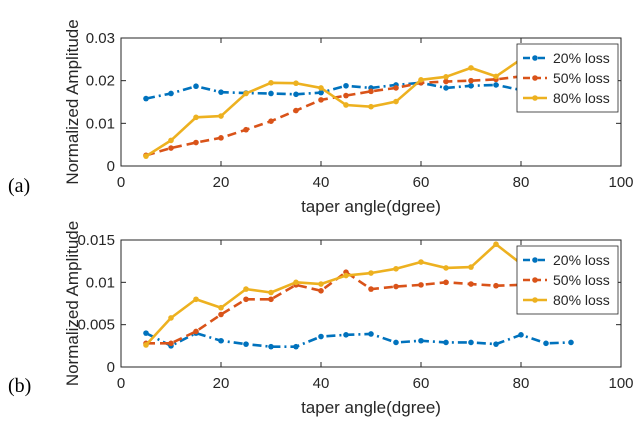  I want to click on x-tick-label: 100, so click(620, 383).